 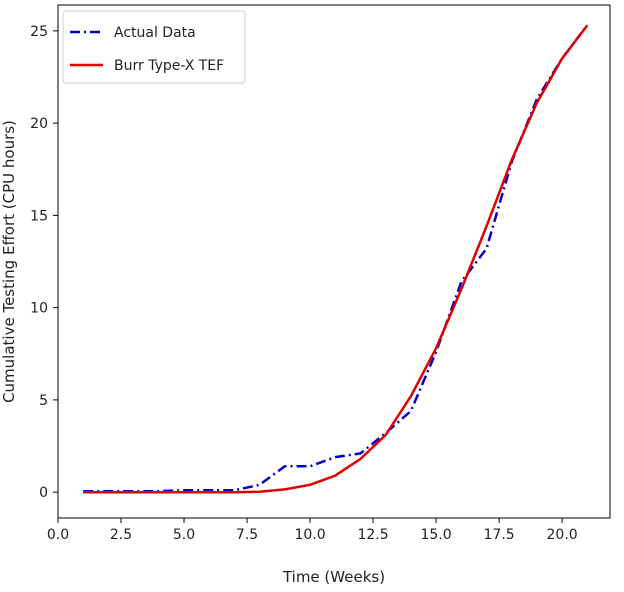 I want to click on y-tick-label: 10, so click(x=39, y=309).